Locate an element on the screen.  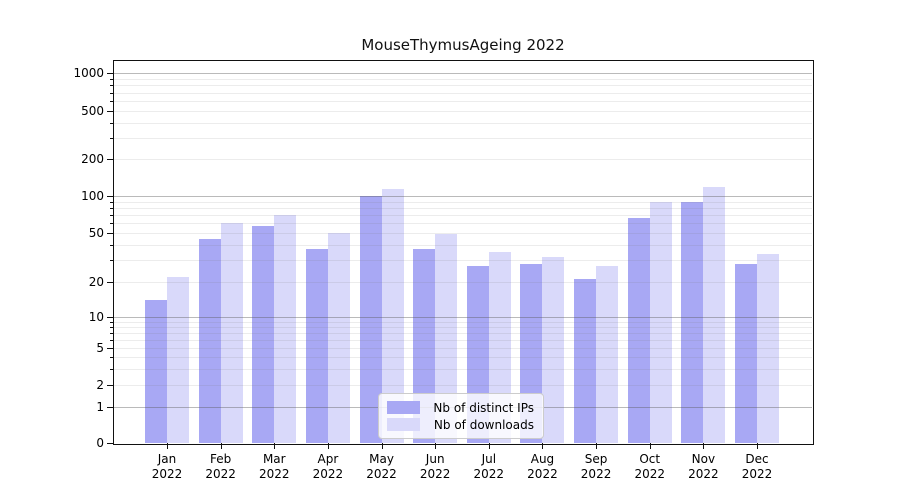
bar-downloads-jan is located at coordinates (178, 359).